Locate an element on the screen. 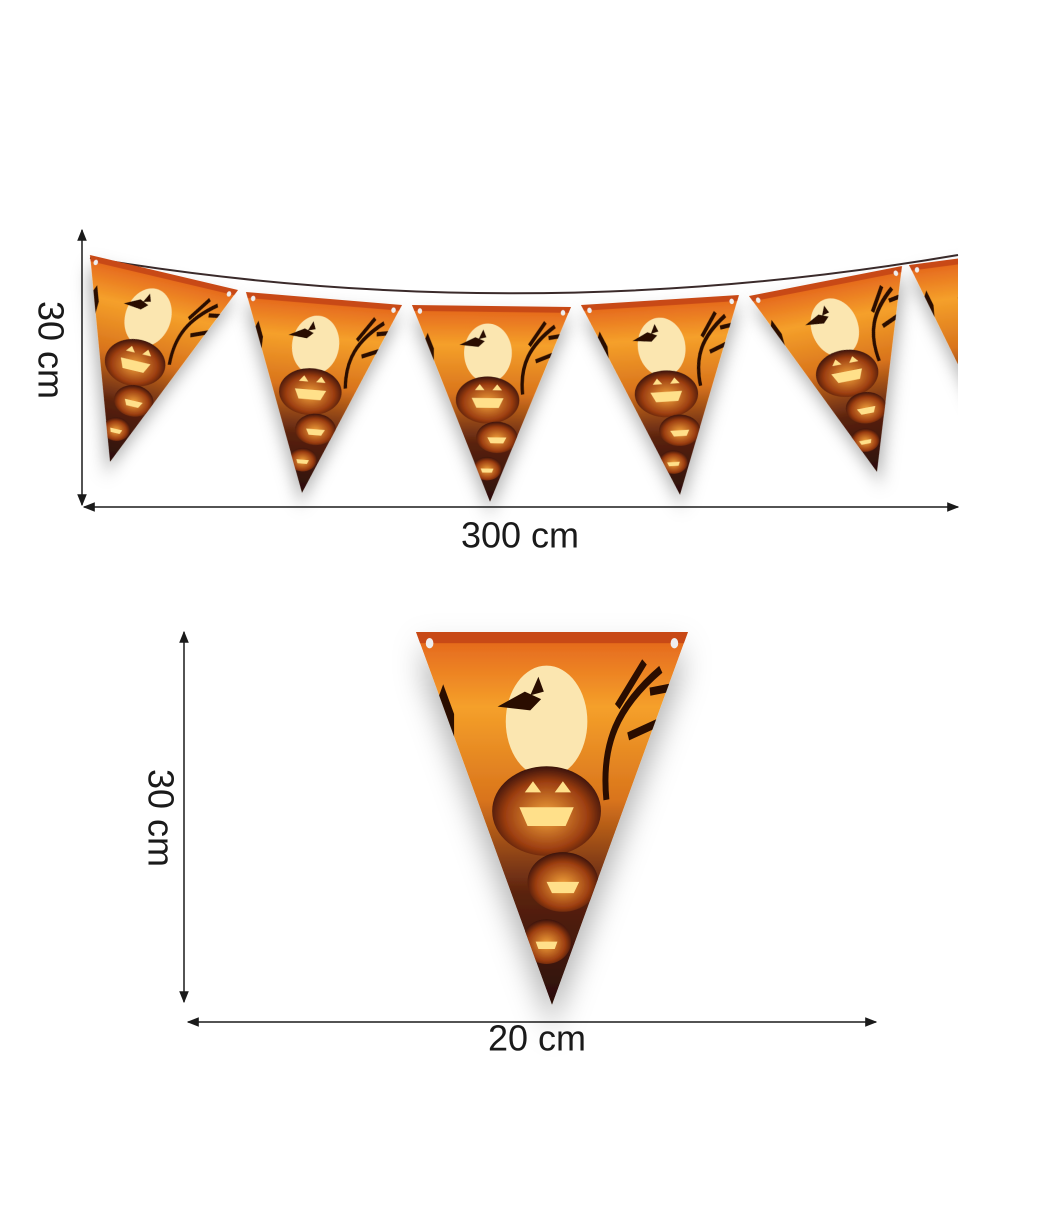 This screenshot has height=1220, width=1042. garland-width-label: 300 cm is located at coordinates (520, 535).